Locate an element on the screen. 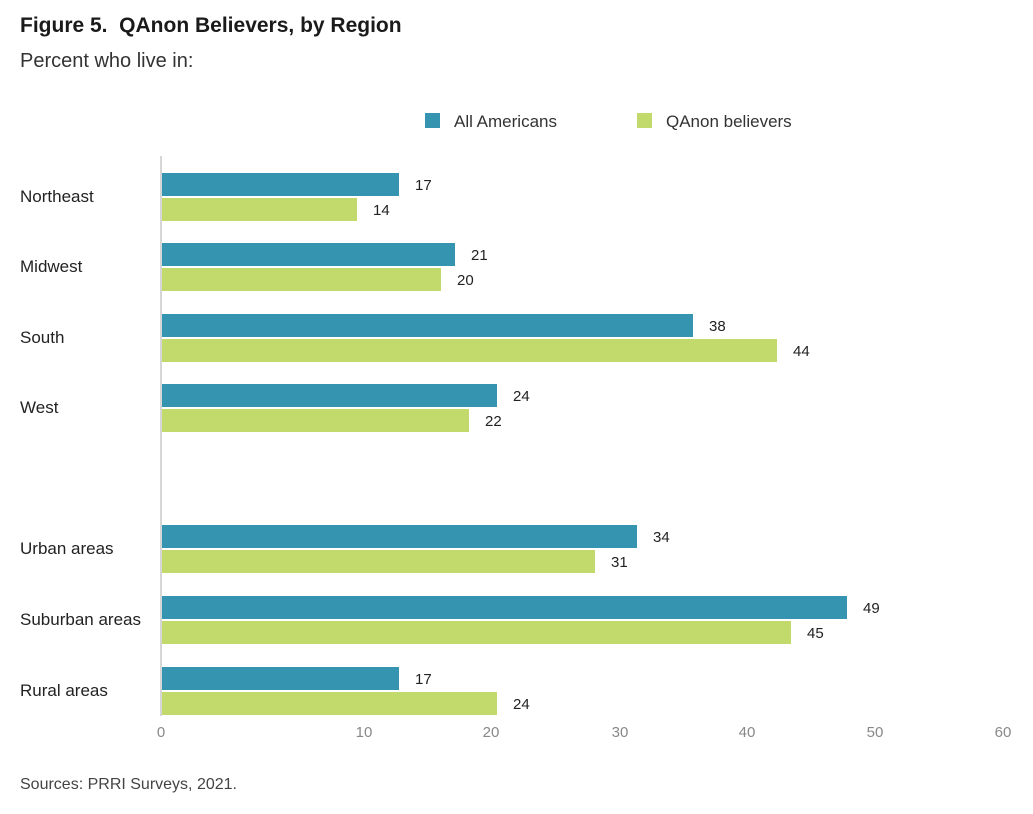 The width and height of the screenshot is (1033, 814). value-label-urban-areas-qanon-believers: 31 is located at coordinates (619, 562).